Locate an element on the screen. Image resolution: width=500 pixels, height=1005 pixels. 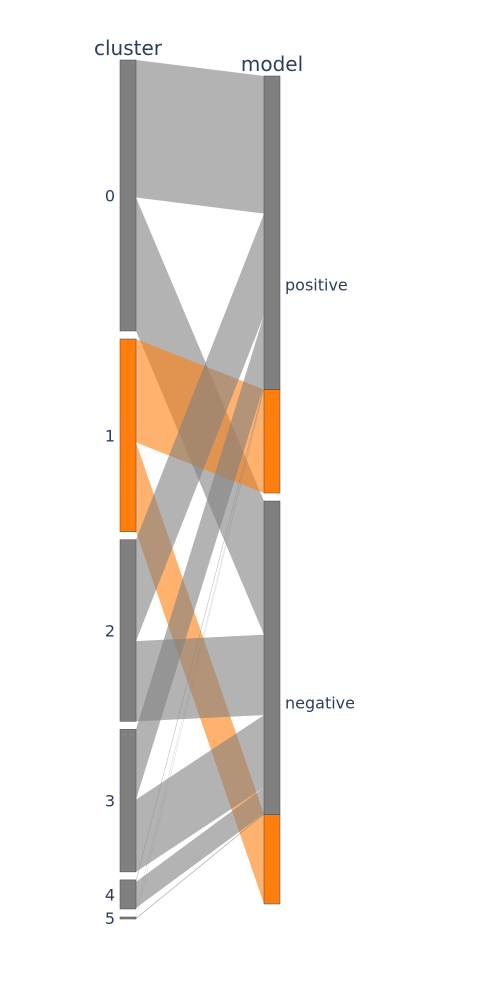
ribbon-0-positive is located at coordinates (200, 137).